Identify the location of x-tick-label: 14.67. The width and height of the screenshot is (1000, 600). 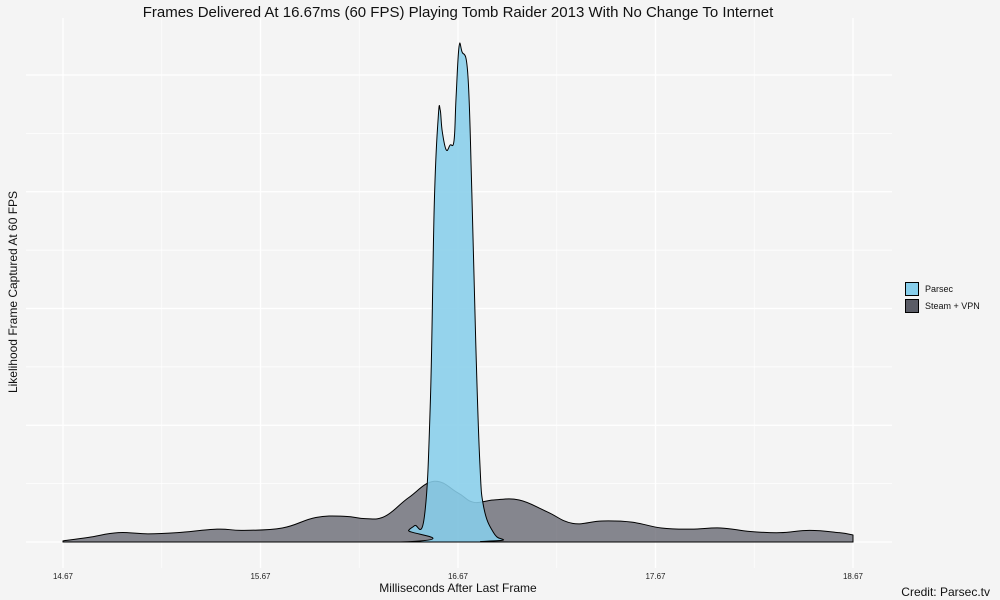
(63, 576).